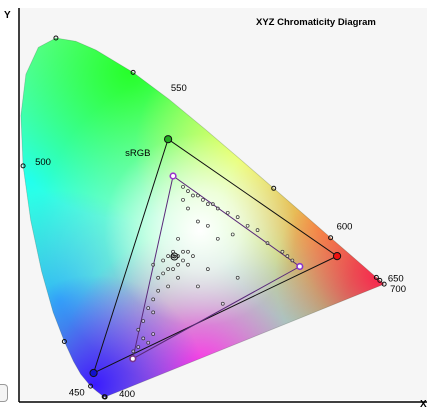 The width and height of the screenshot is (435, 418). Describe the element at coordinates (345, 227) in the screenshot. I see `wavelength-label: 600` at that location.